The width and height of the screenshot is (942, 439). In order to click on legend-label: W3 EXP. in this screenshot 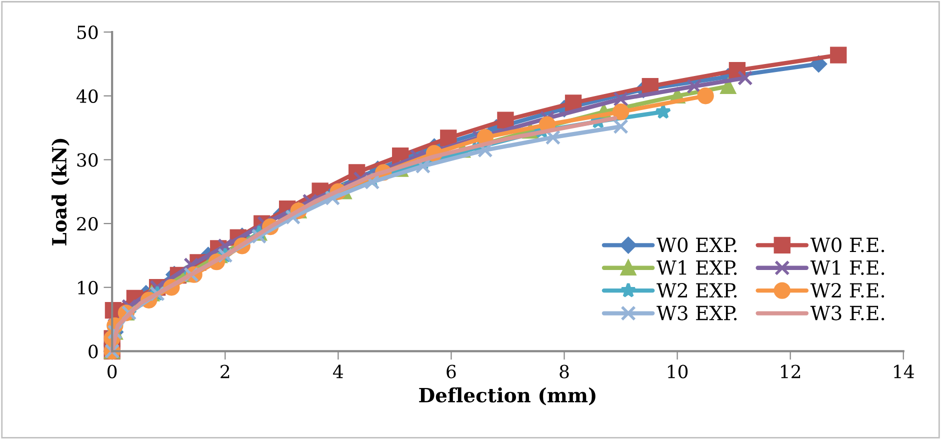, I will do `click(696, 313)`.